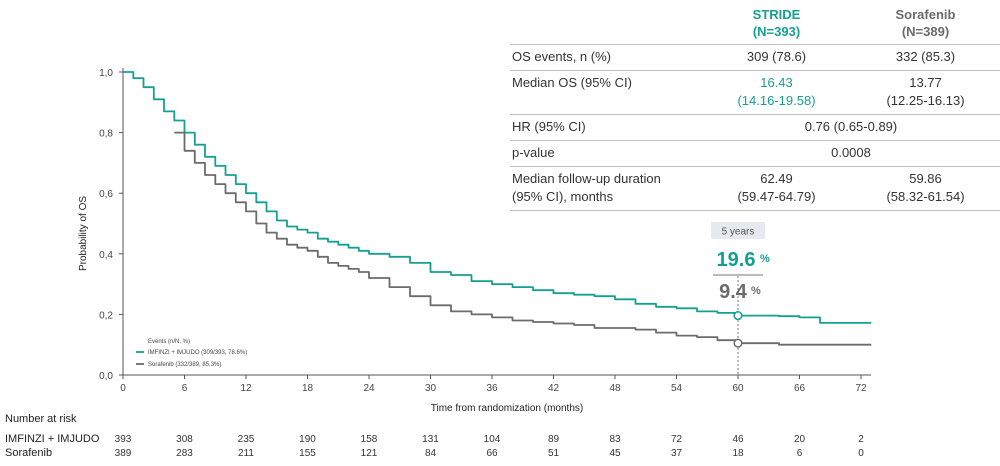  What do you see at coordinates (106, 376) in the screenshot?
I see `y-tick-label: 0,0` at bounding box center [106, 376].